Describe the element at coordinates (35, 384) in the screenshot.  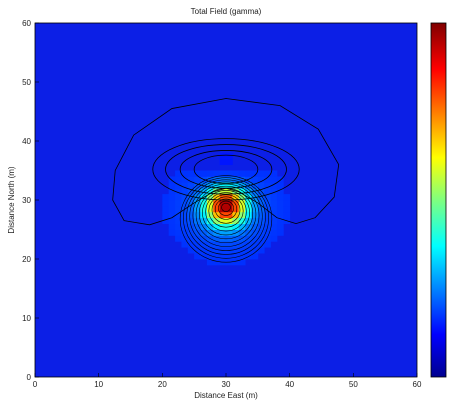
I see `x-tick-label: 0` at that location.